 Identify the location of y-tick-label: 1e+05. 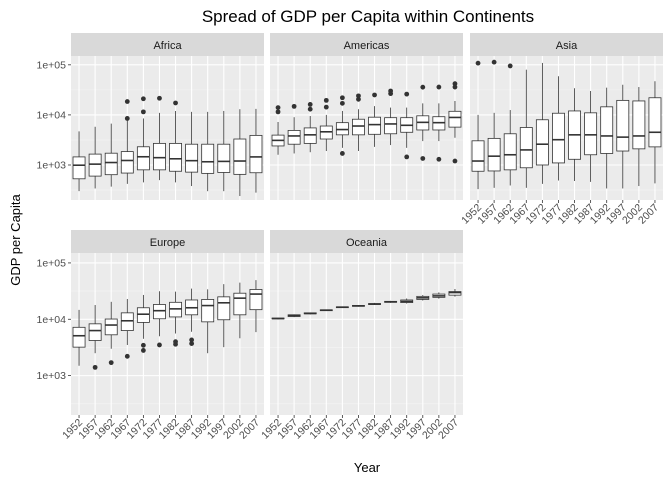
(52, 65).